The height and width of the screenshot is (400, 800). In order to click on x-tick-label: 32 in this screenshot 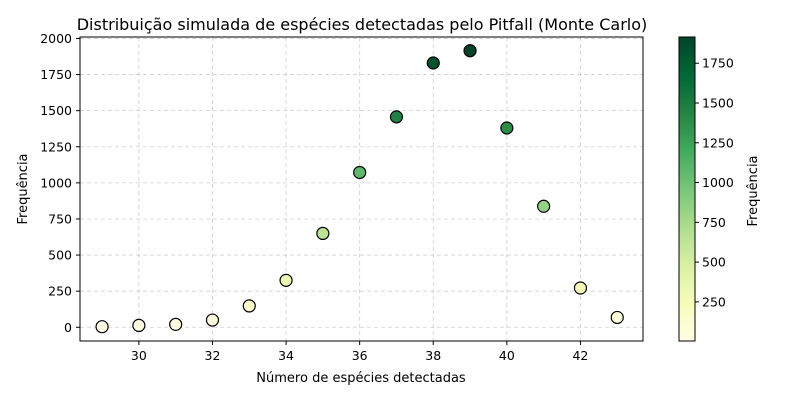, I will do `click(213, 355)`.